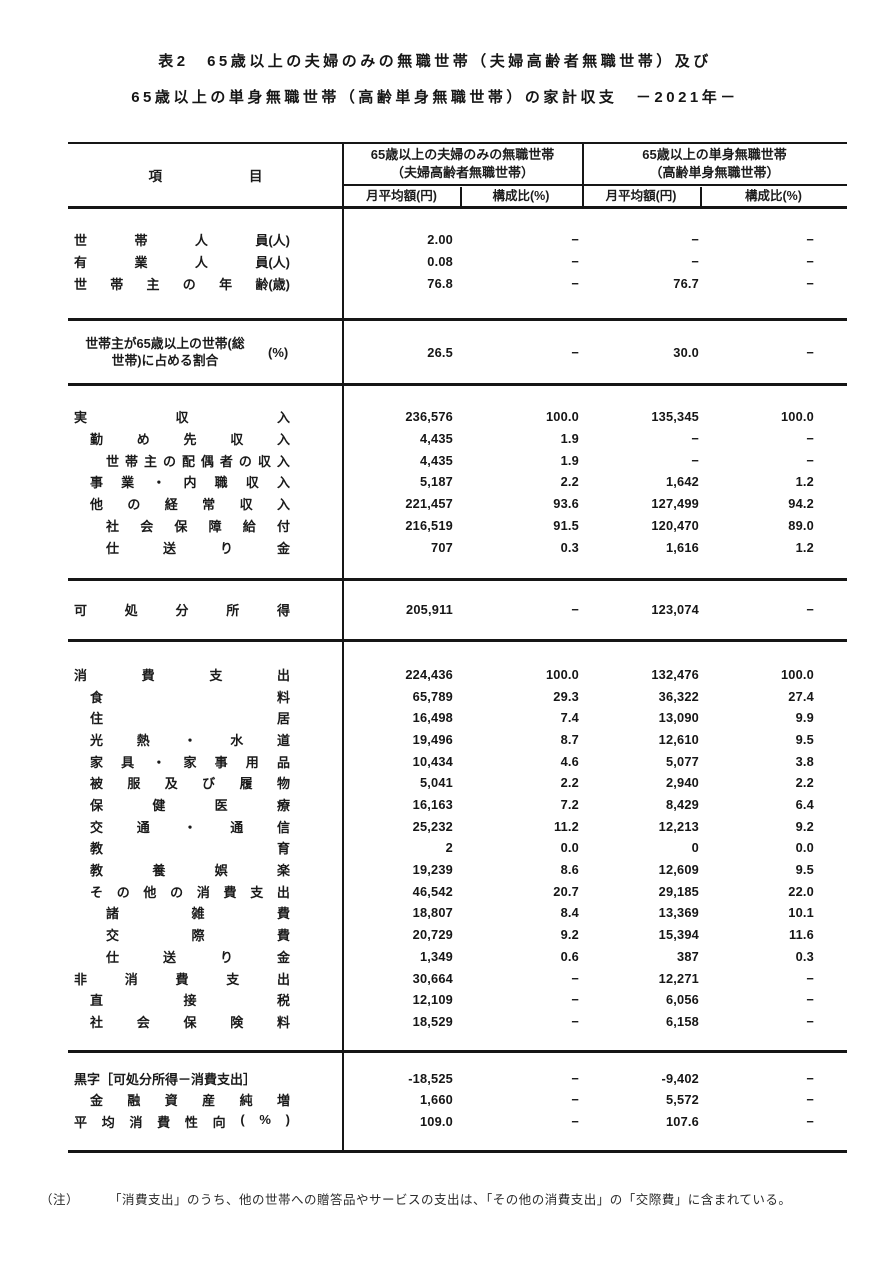 The image size is (870, 1277). I want to click on table-row: 可処分所得 205,911 − 123,074 −, so click(457, 610).